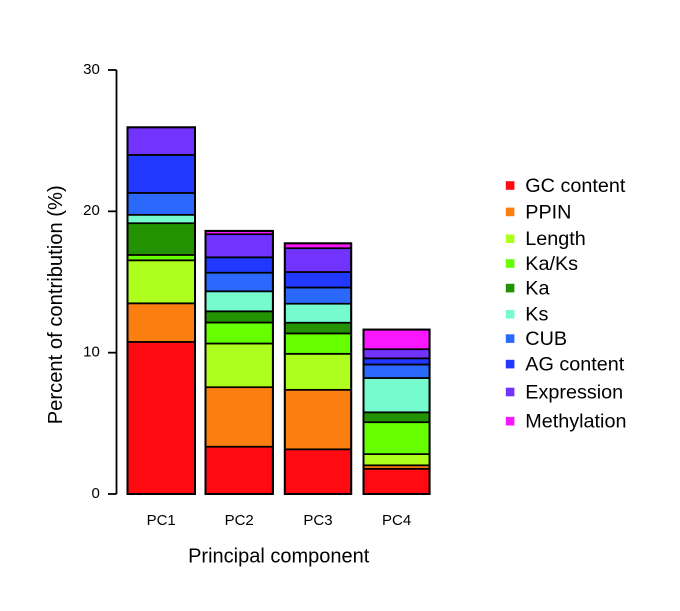 This screenshot has width=680, height=611. What do you see at coordinates (56, 304) in the screenshot?
I see `svg-text: Percent of contribution (%)` at bounding box center [56, 304].